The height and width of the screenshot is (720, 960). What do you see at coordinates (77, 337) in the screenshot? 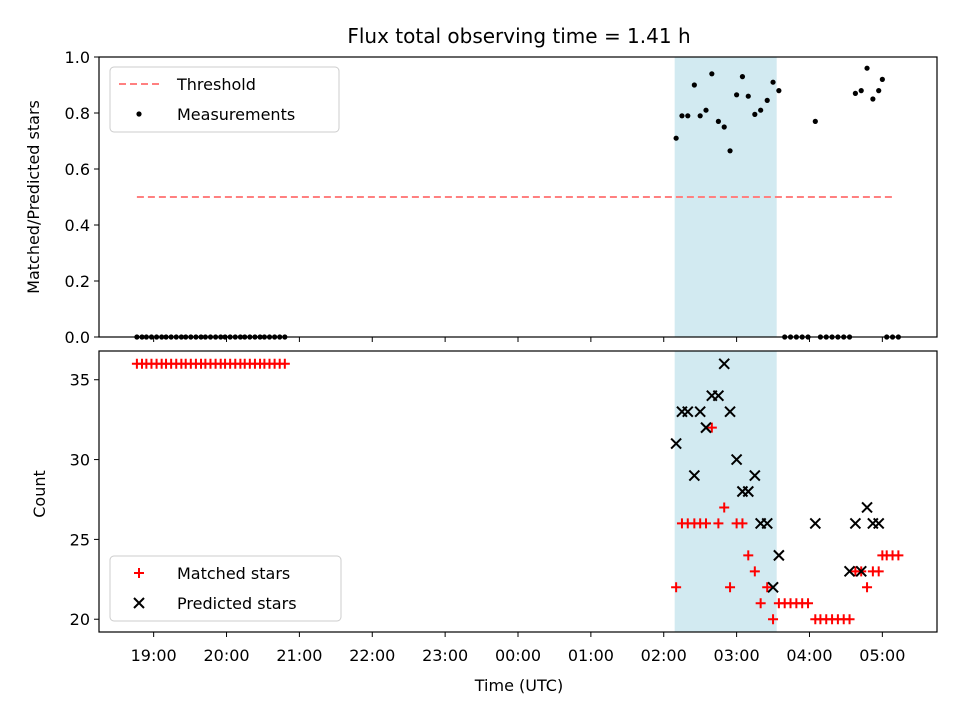
I see `y-tick-label: 0.0` at bounding box center [77, 337].